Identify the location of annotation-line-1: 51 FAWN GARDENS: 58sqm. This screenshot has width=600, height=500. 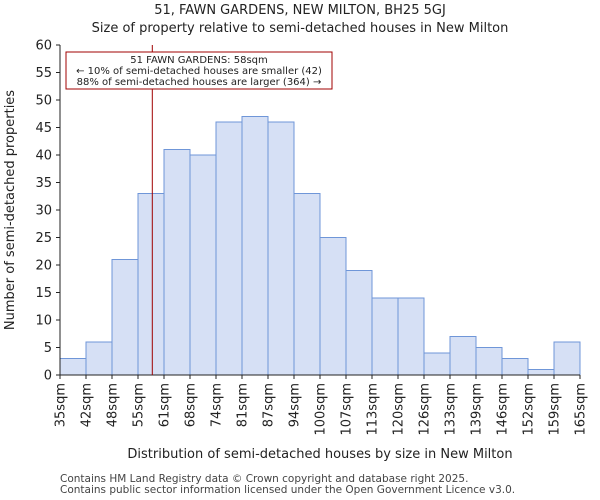
(199, 60).